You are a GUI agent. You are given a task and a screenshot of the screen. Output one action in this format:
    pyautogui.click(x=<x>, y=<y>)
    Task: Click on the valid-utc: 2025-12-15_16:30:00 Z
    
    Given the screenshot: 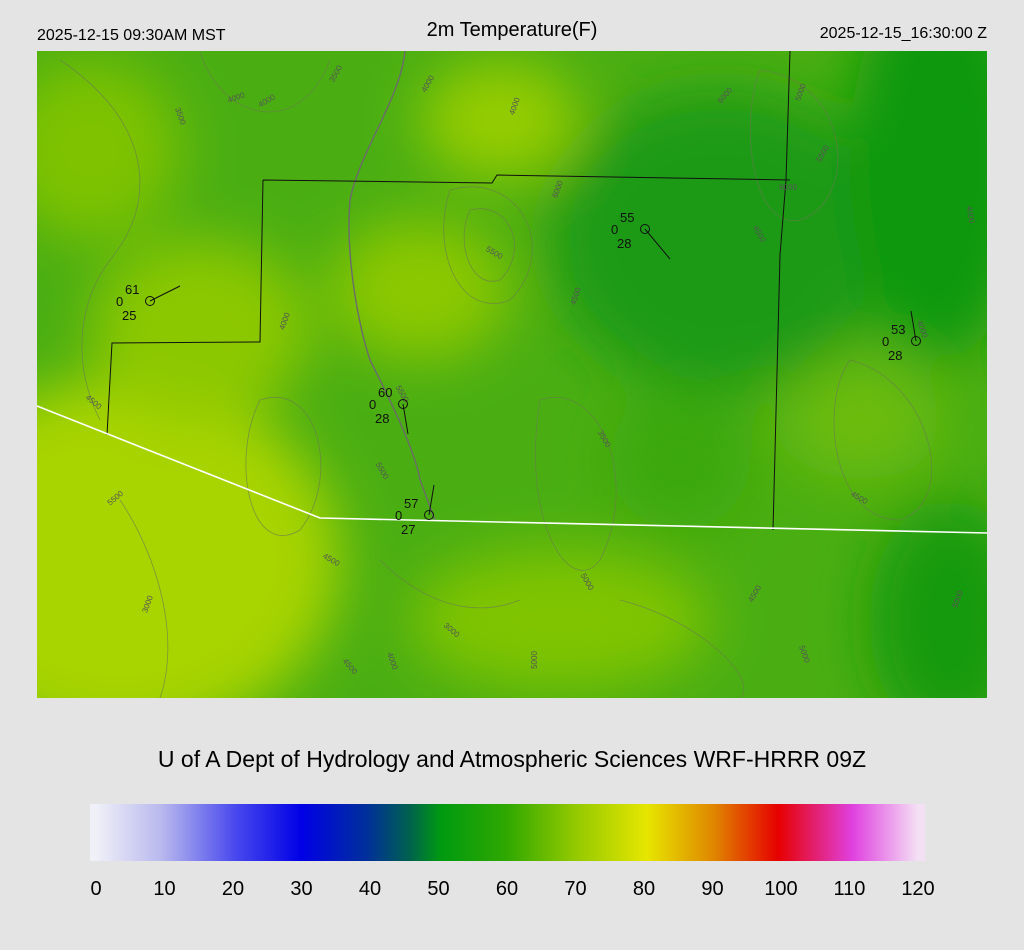 What is the action you would take?
    pyautogui.click(x=903, y=33)
    